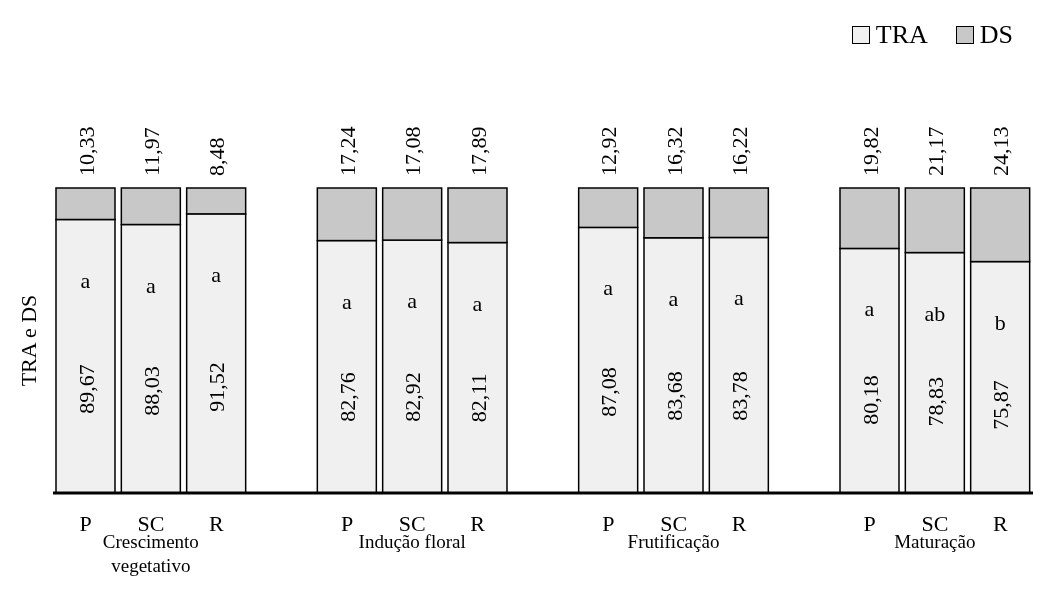  Describe the element at coordinates (935, 151) in the screenshot. I see `data-label: 21,17` at that location.